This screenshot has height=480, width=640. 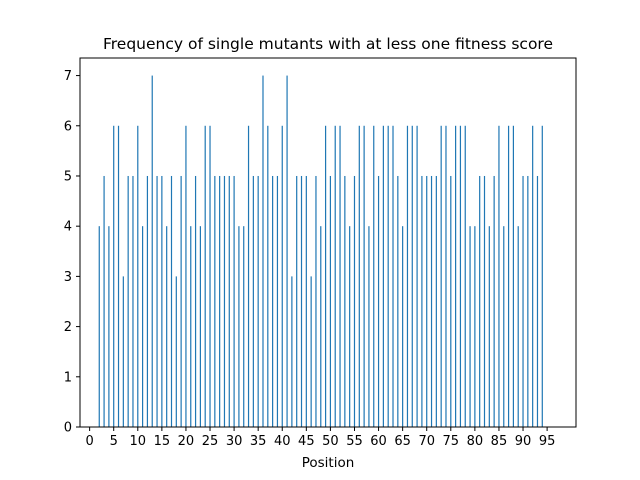 What do you see at coordinates (282, 441) in the screenshot?
I see `x-tick-label: 40` at bounding box center [282, 441].